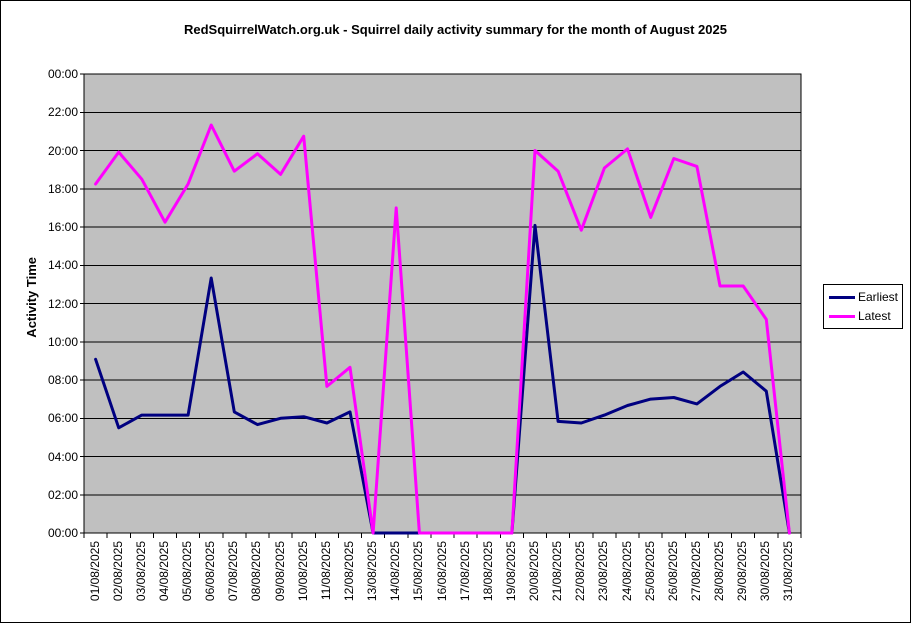 This screenshot has height=623, width=911. What do you see at coordinates (62, 265) in the screenshot?
I see `y-axis-tick-label: 14:00` at bounding box center [62, 265].